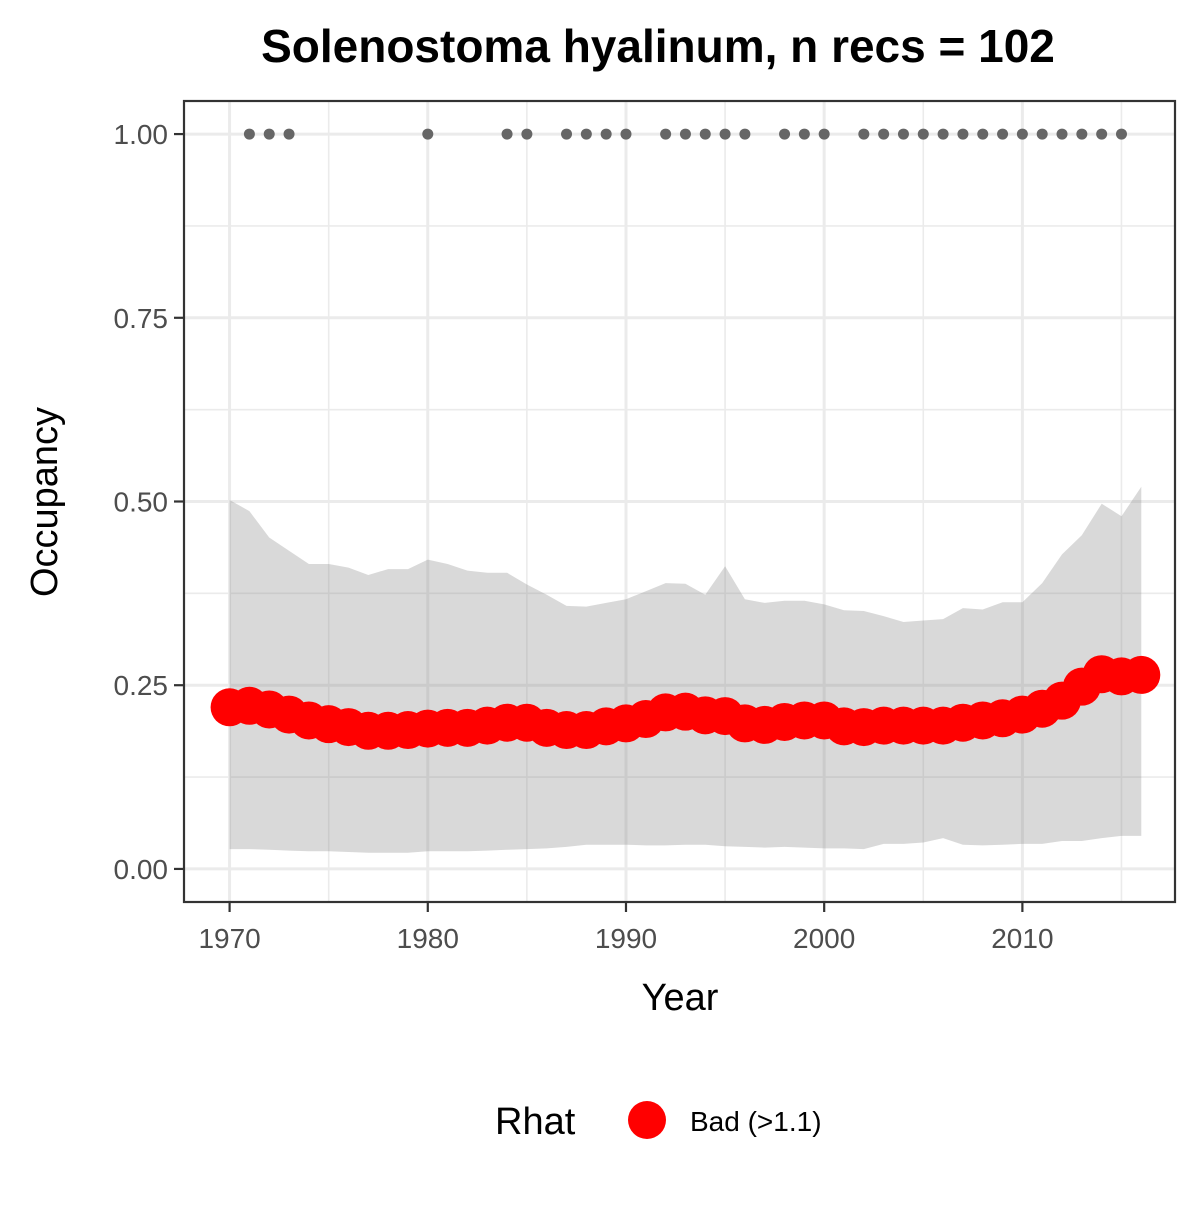  I want to click on y-tick-label: 0.25, so click(141, 685).